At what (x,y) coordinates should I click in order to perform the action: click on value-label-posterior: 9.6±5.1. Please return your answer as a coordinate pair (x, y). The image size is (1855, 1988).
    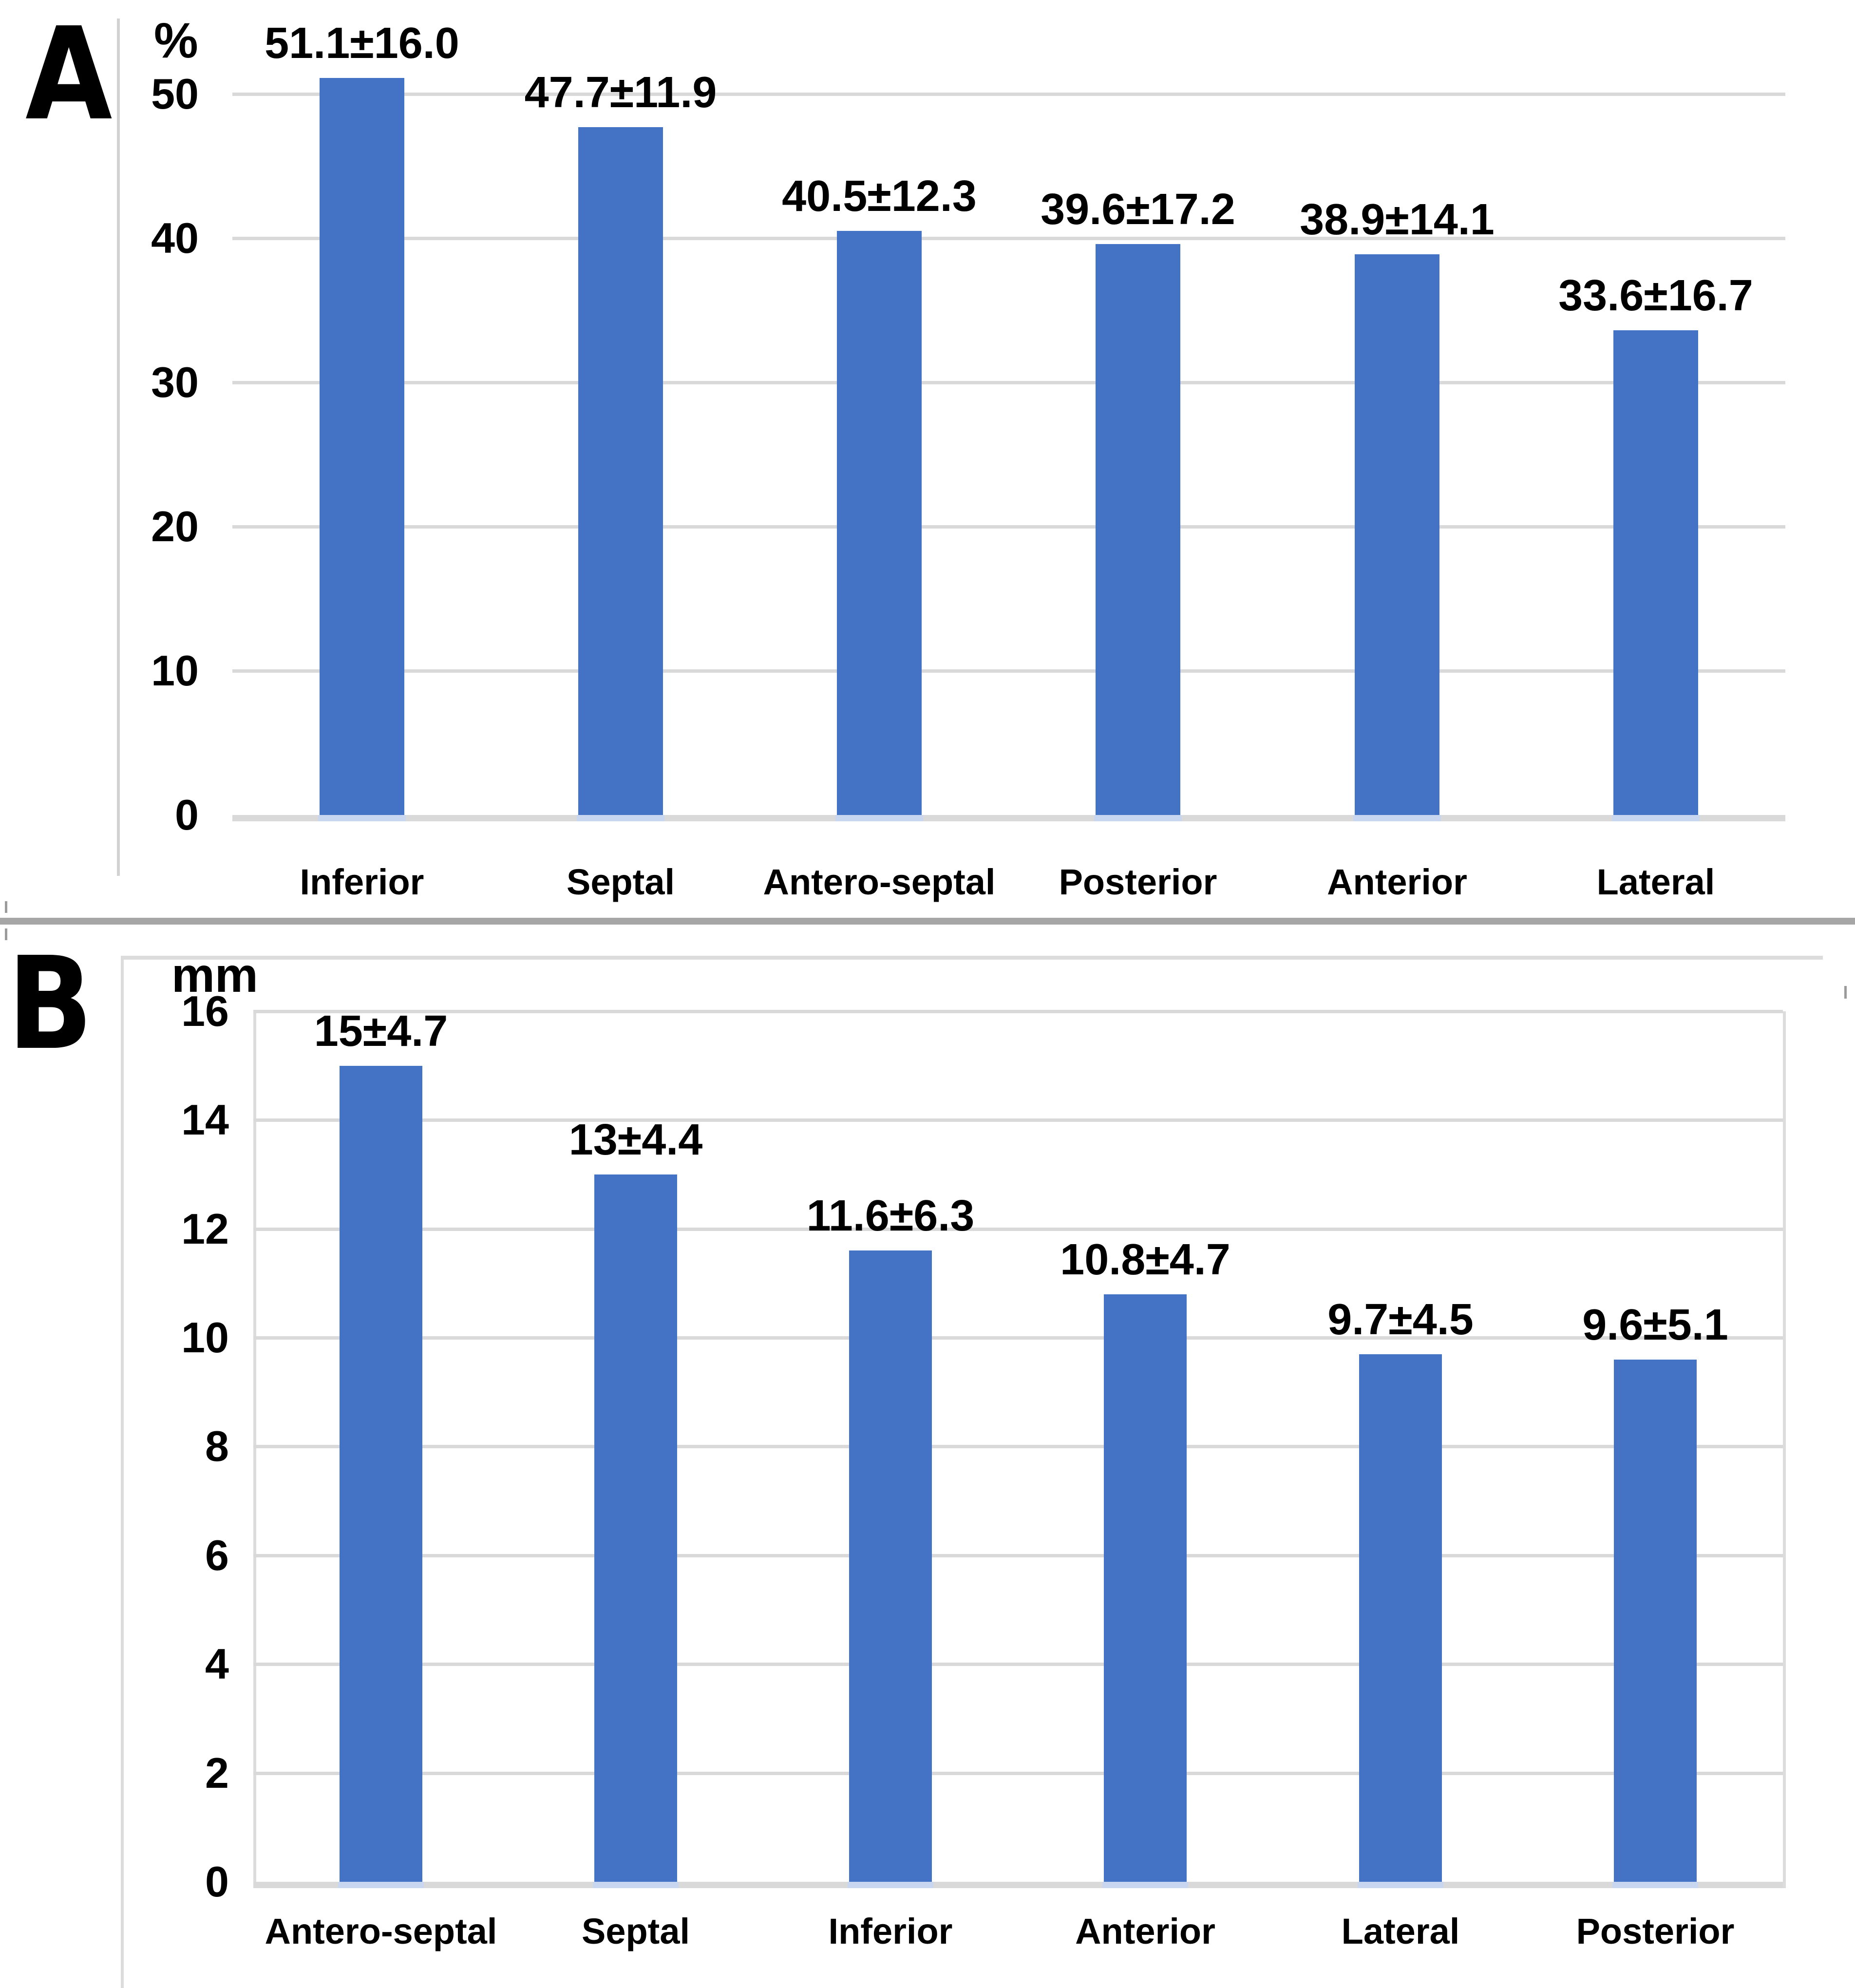
    Looking at the image, I should click on (1655, 1324).